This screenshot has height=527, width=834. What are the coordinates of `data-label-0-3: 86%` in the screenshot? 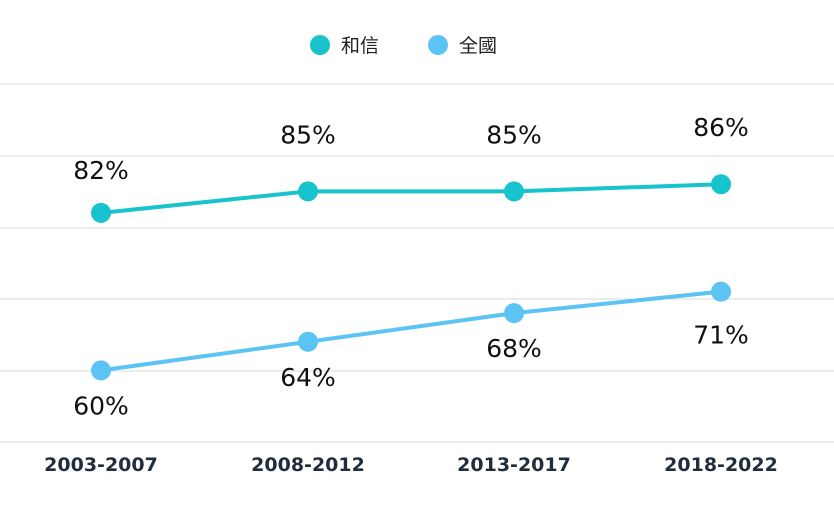 It's located at (721, 127).